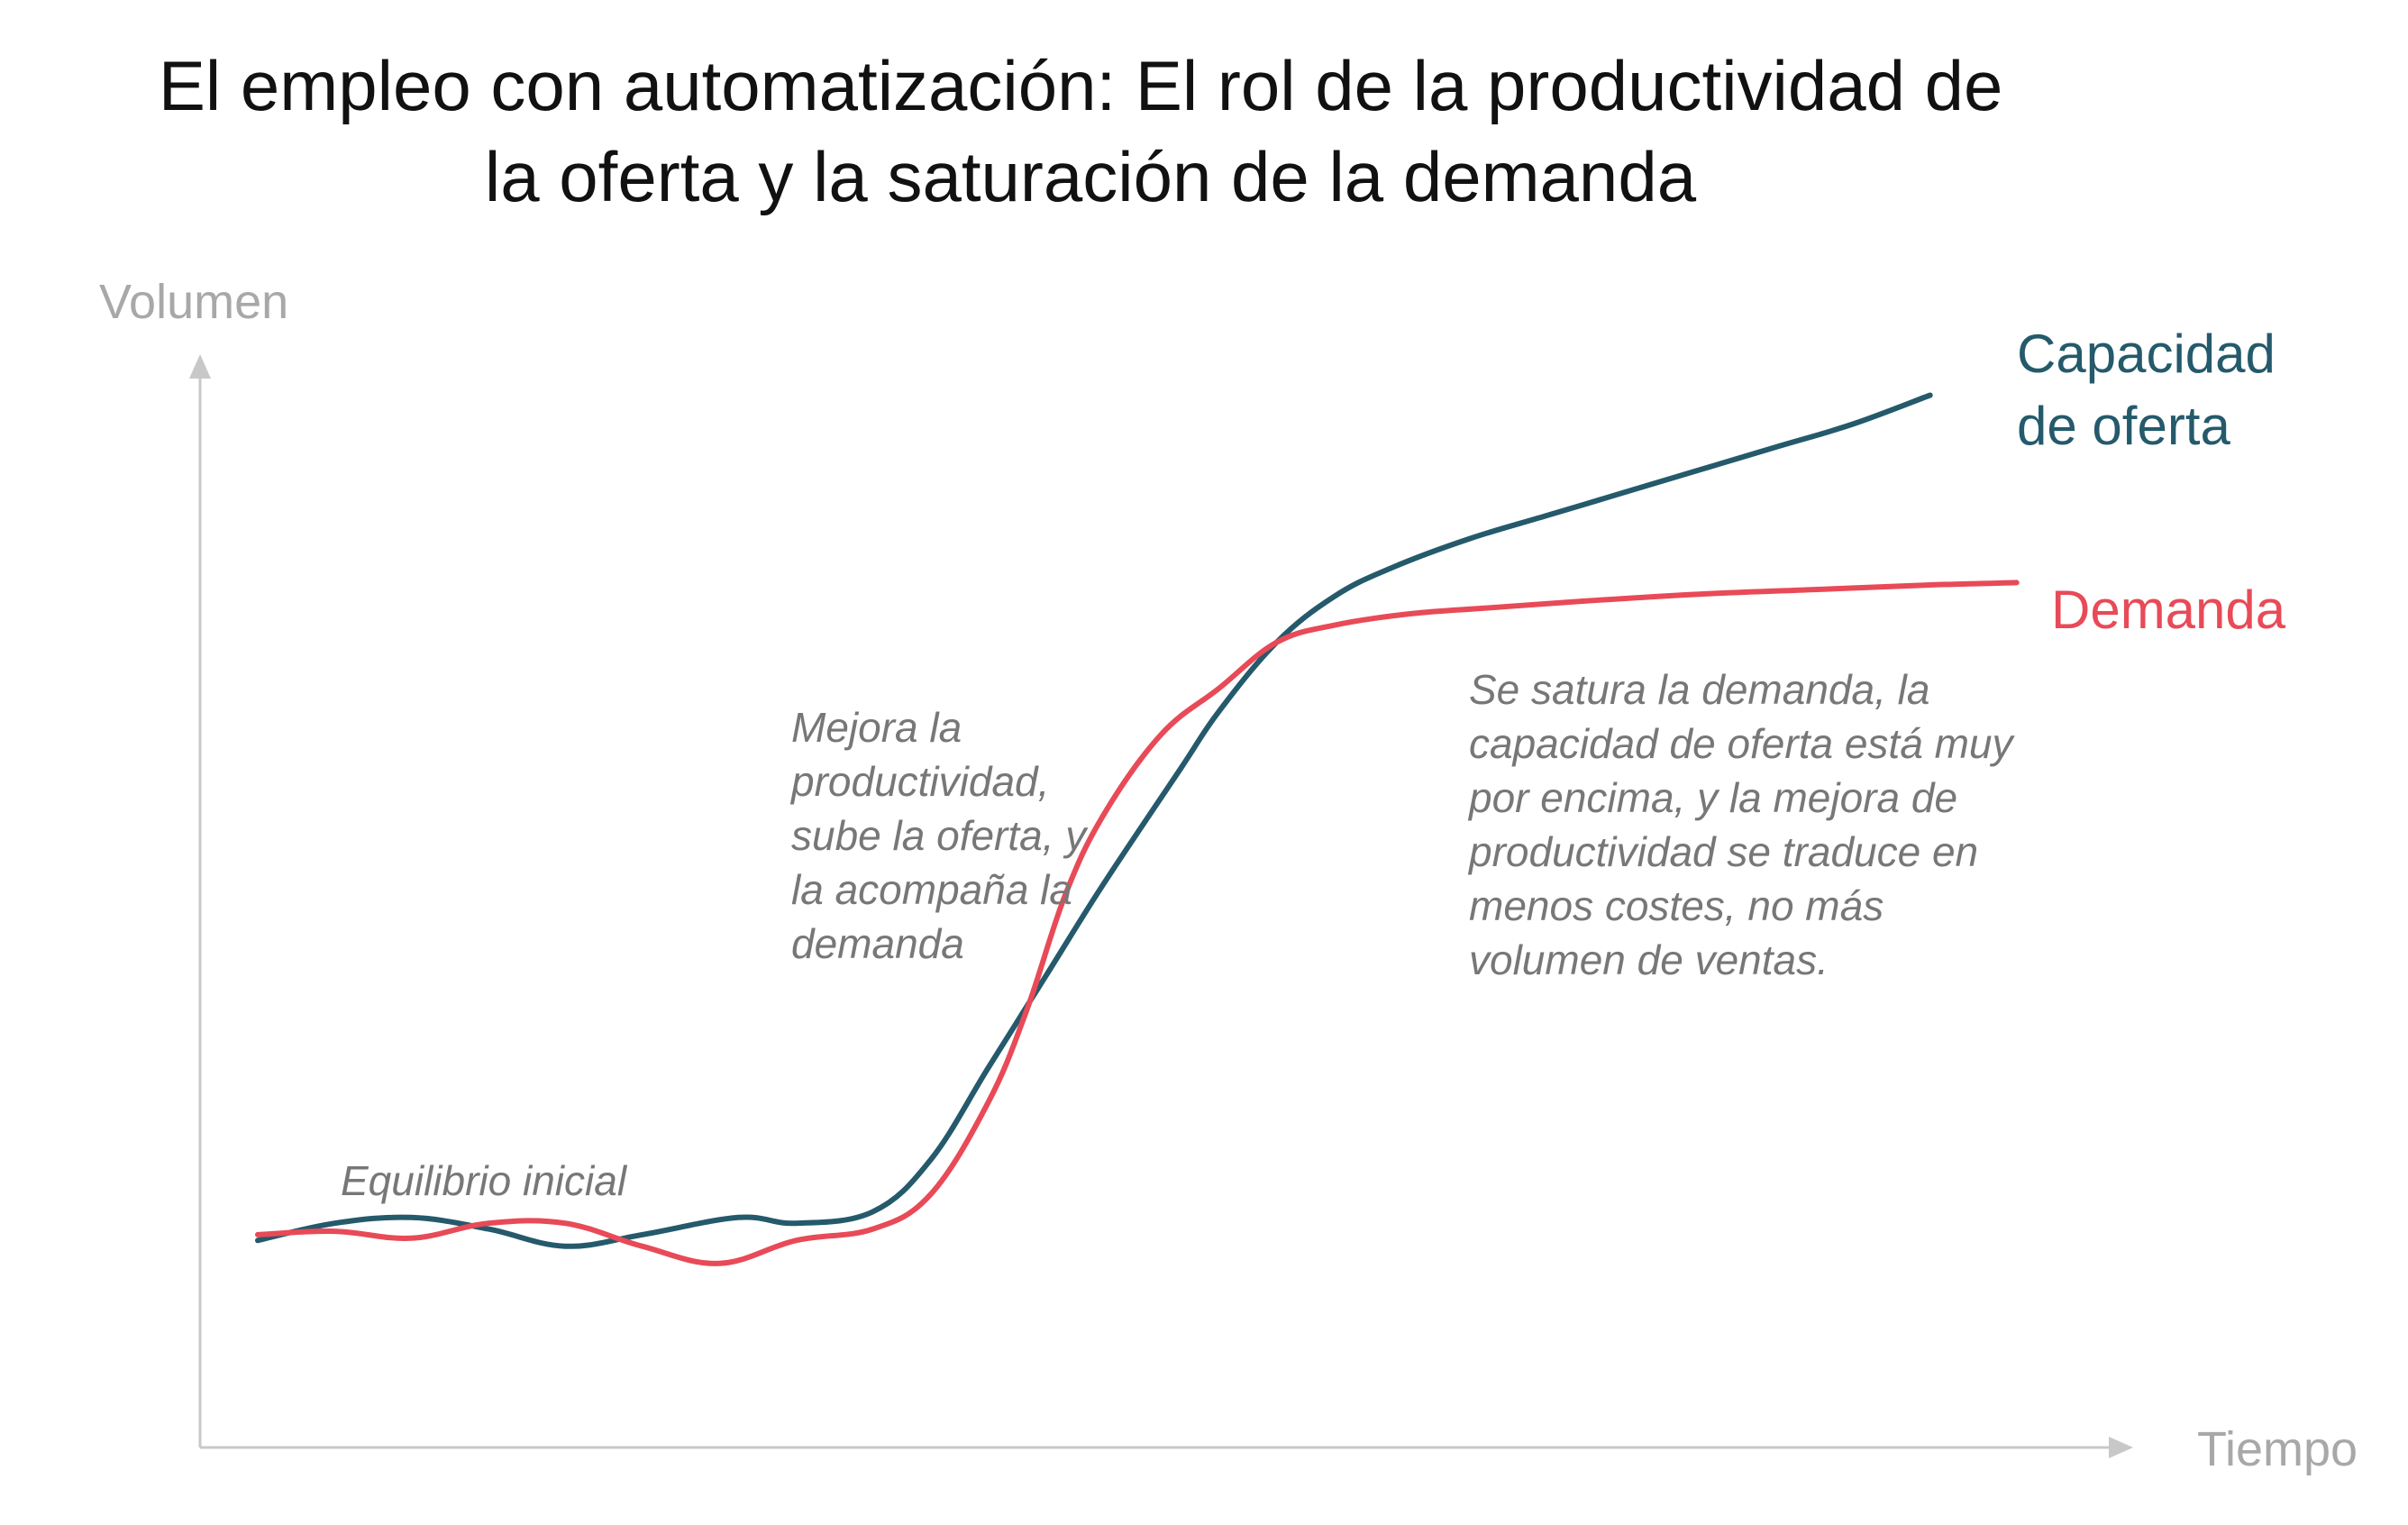 Image resolution: width=2408 pixels, height=1525 pixels. I want to click on series-label-capacidad-line-1: Capacidad, so click(2146, 354).